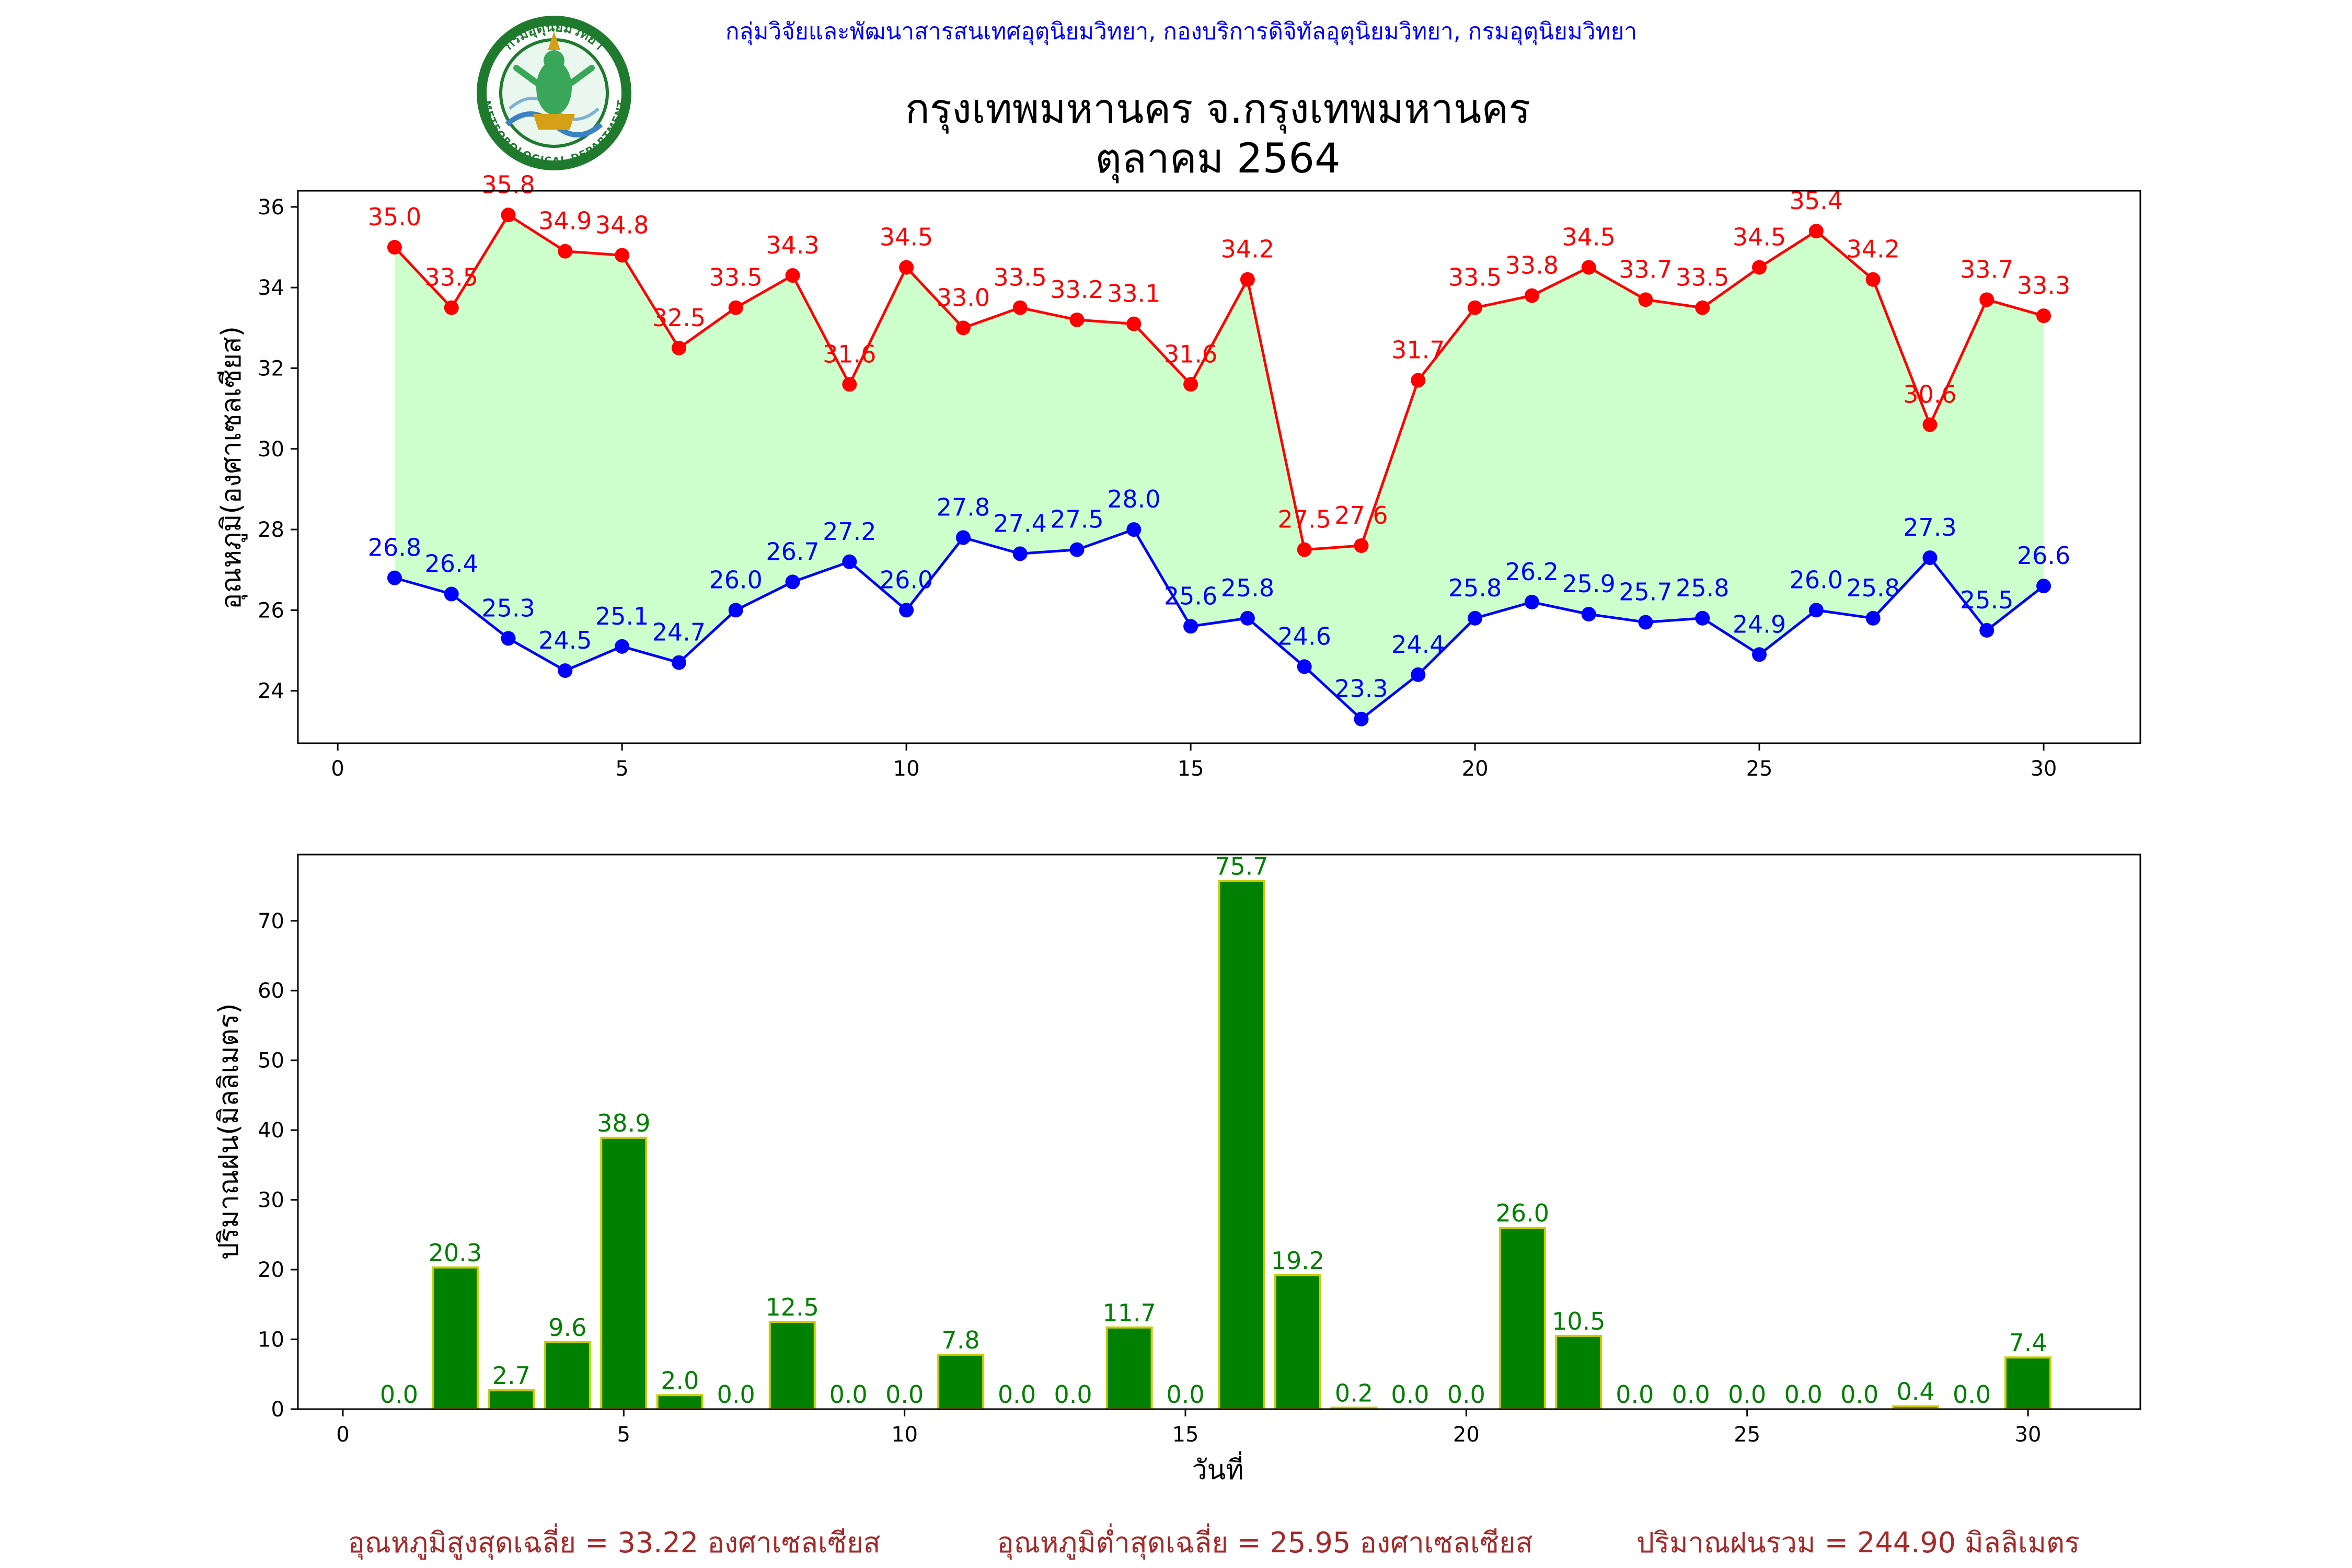  What do you see at coordinates (511, 1376) in the screenshot?
I see `rainfall-bar-label: 2.7` at bounding box center [511, 1376].